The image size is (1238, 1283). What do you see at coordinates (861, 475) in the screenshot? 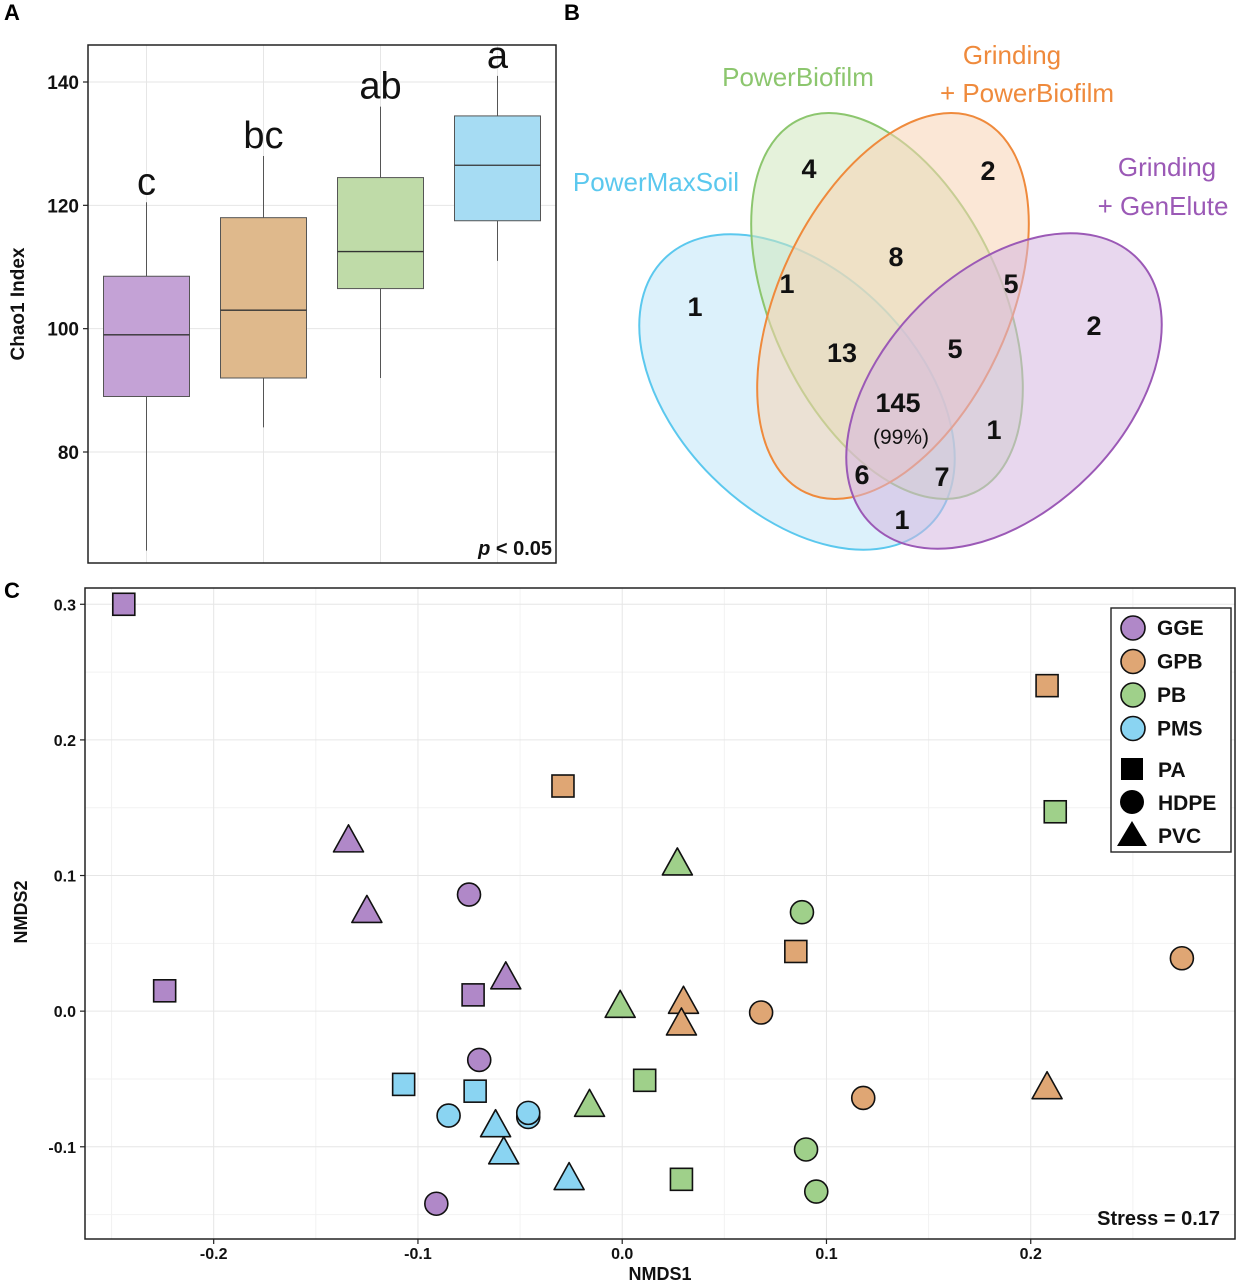
I see `venn-region-count: 6` at bounding box center [861, 475].